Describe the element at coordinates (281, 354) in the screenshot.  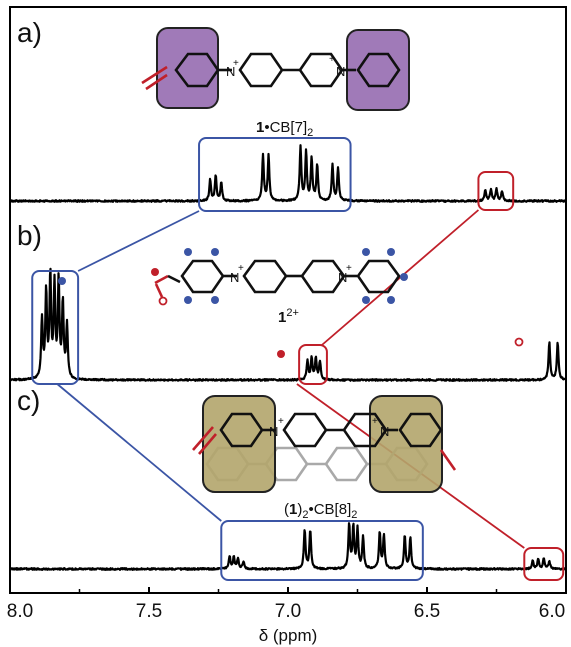
I see `peak-marker-red-filled` at that location.